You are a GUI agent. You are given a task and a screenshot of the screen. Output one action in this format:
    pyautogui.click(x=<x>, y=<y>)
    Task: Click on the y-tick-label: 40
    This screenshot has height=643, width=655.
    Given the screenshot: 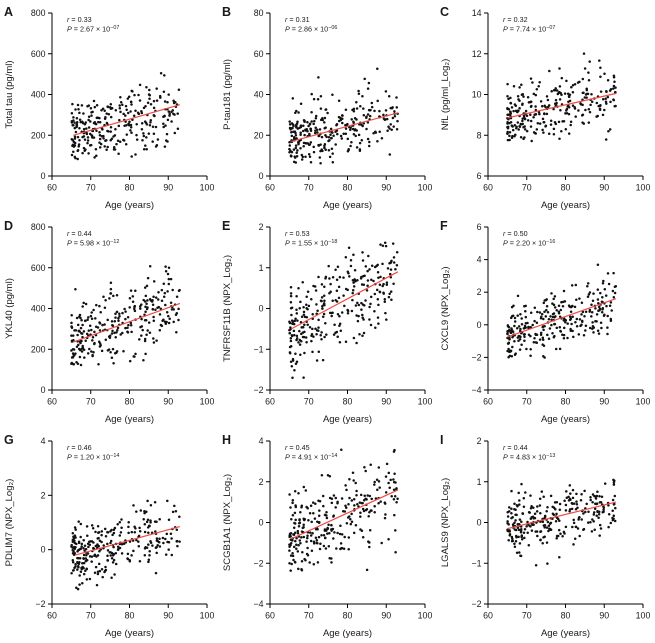 What is the action you would take?
    pyautogui.click(x=259, y=95)
    